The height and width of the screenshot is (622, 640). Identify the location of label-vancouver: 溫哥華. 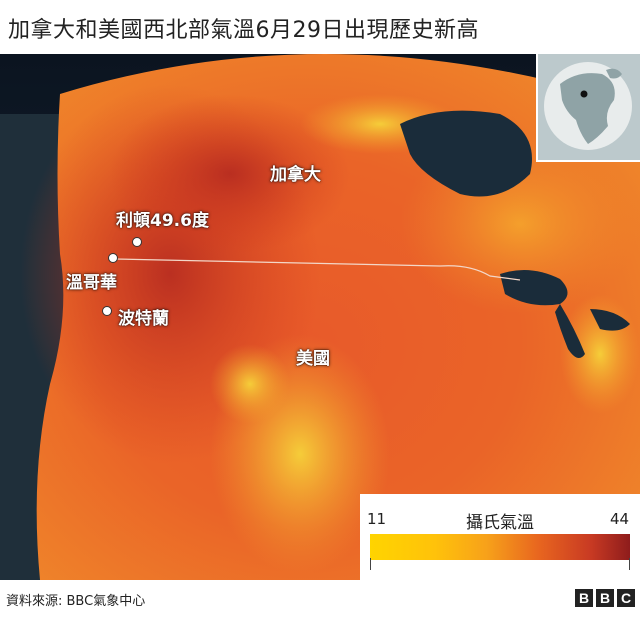
(91, 283).